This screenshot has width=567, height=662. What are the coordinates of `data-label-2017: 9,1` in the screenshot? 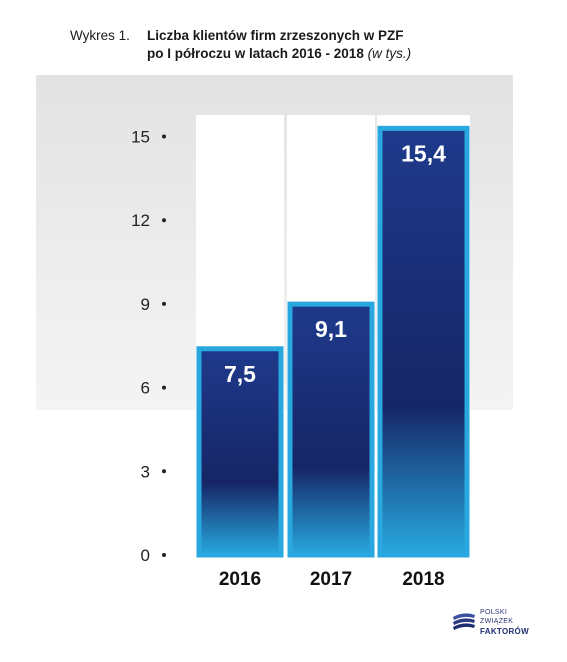 It's located at (331, 329).